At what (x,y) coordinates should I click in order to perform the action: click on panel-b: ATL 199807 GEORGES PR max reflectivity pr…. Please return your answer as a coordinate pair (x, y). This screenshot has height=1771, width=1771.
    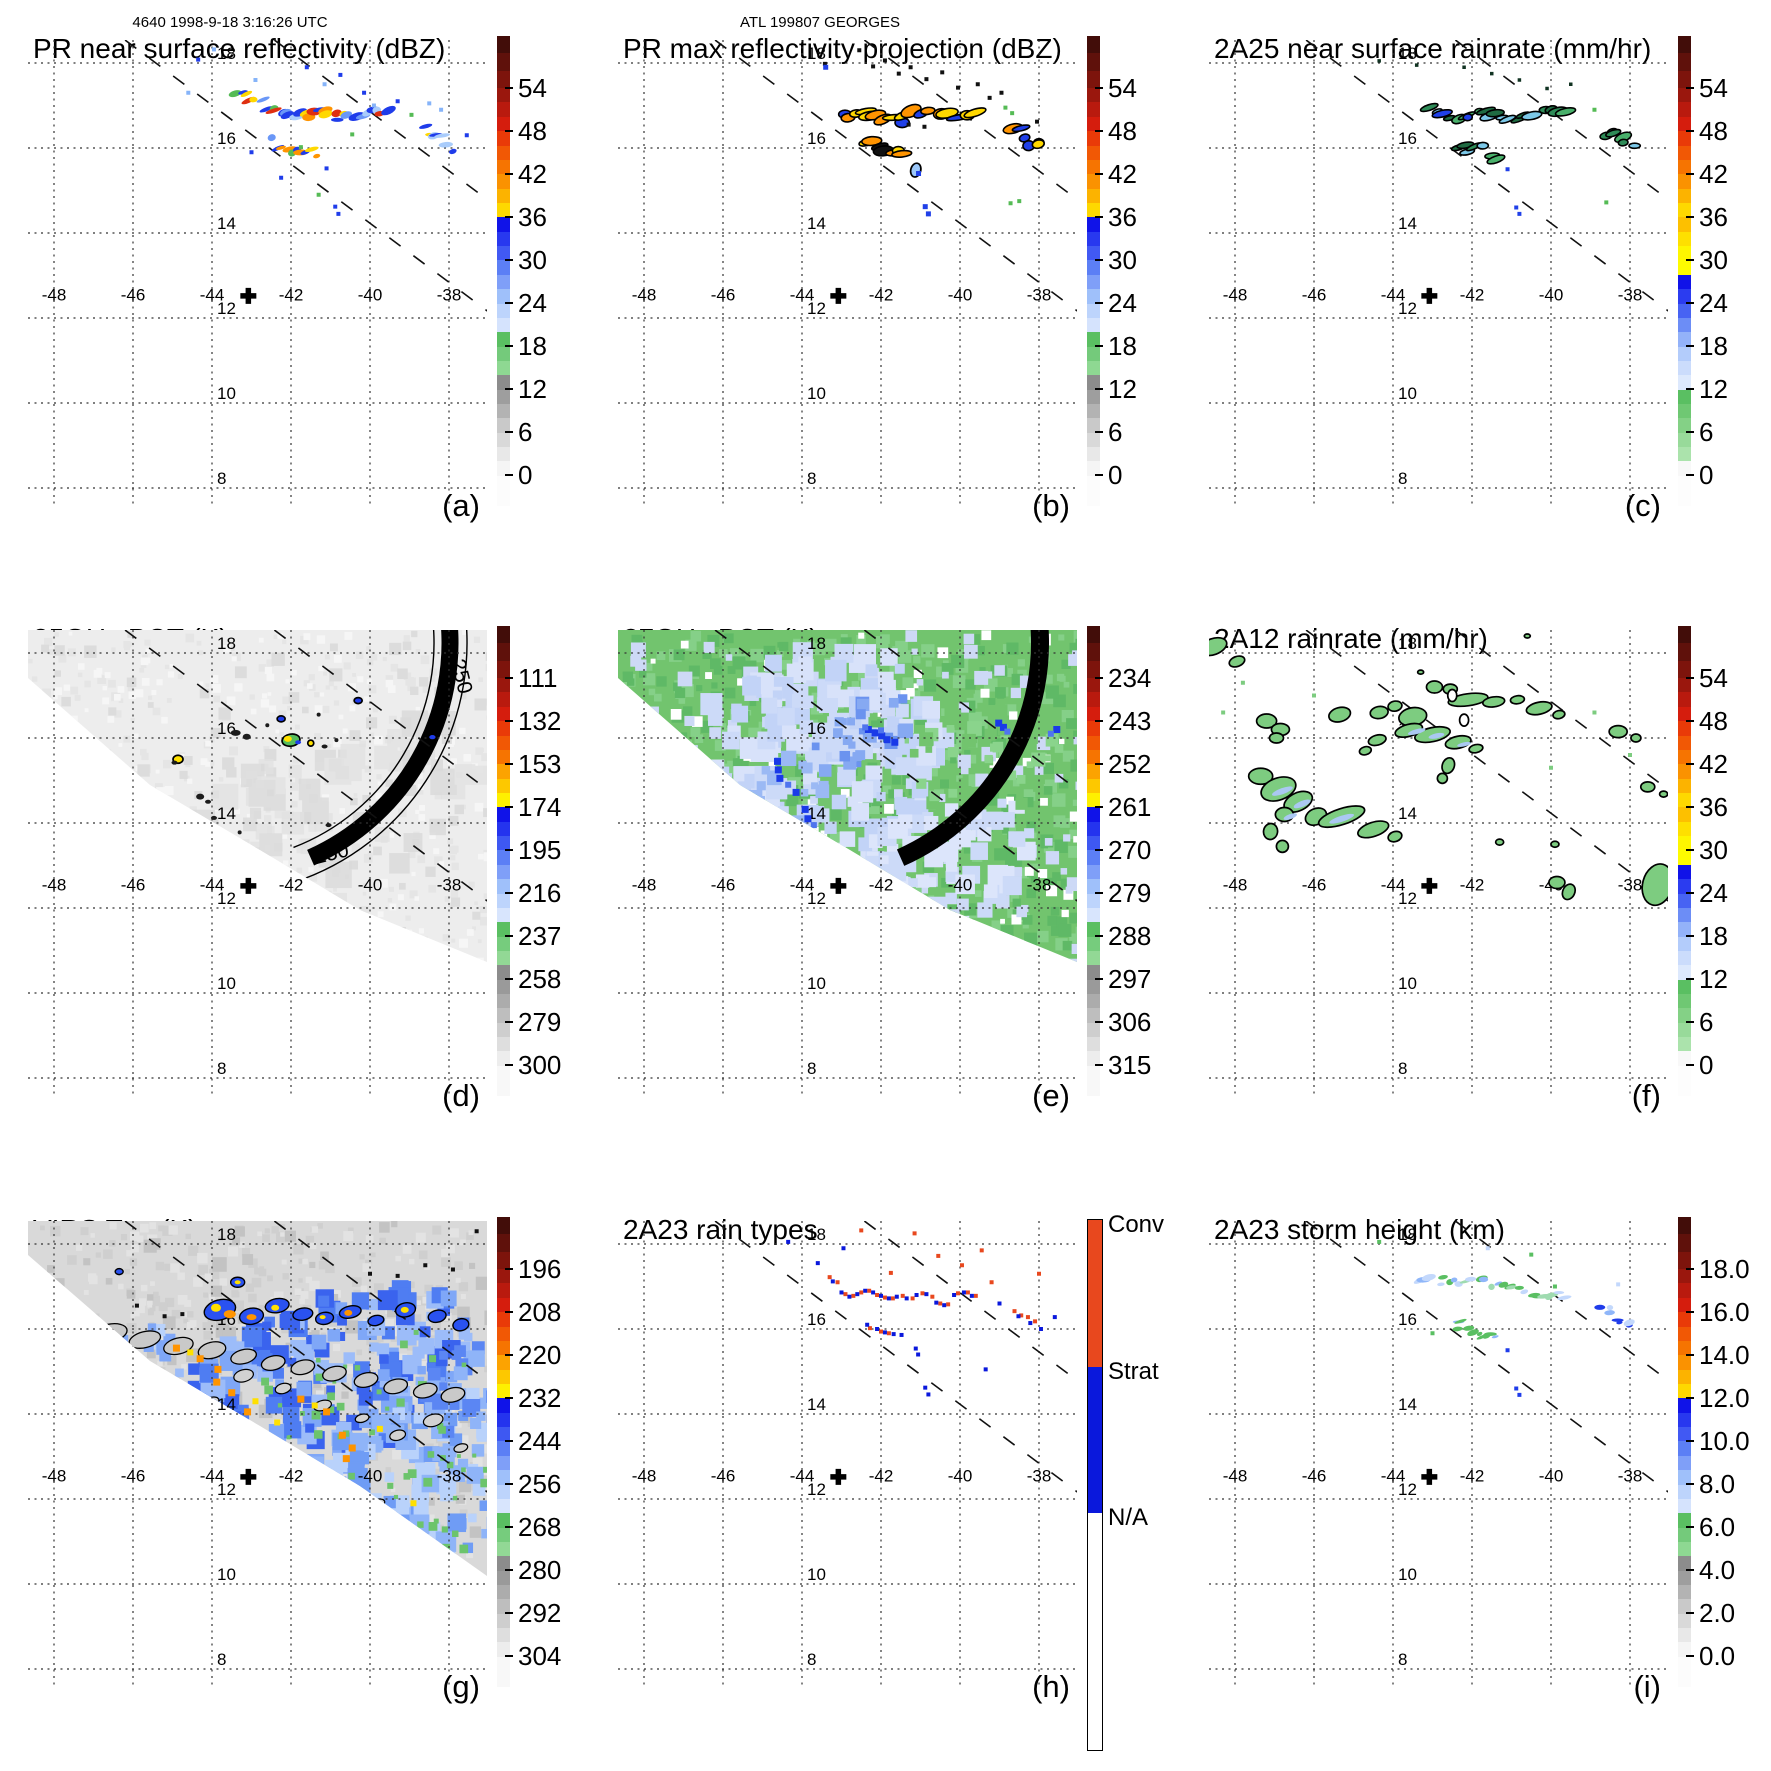
    Looking at the image, I should click on (885, 295).